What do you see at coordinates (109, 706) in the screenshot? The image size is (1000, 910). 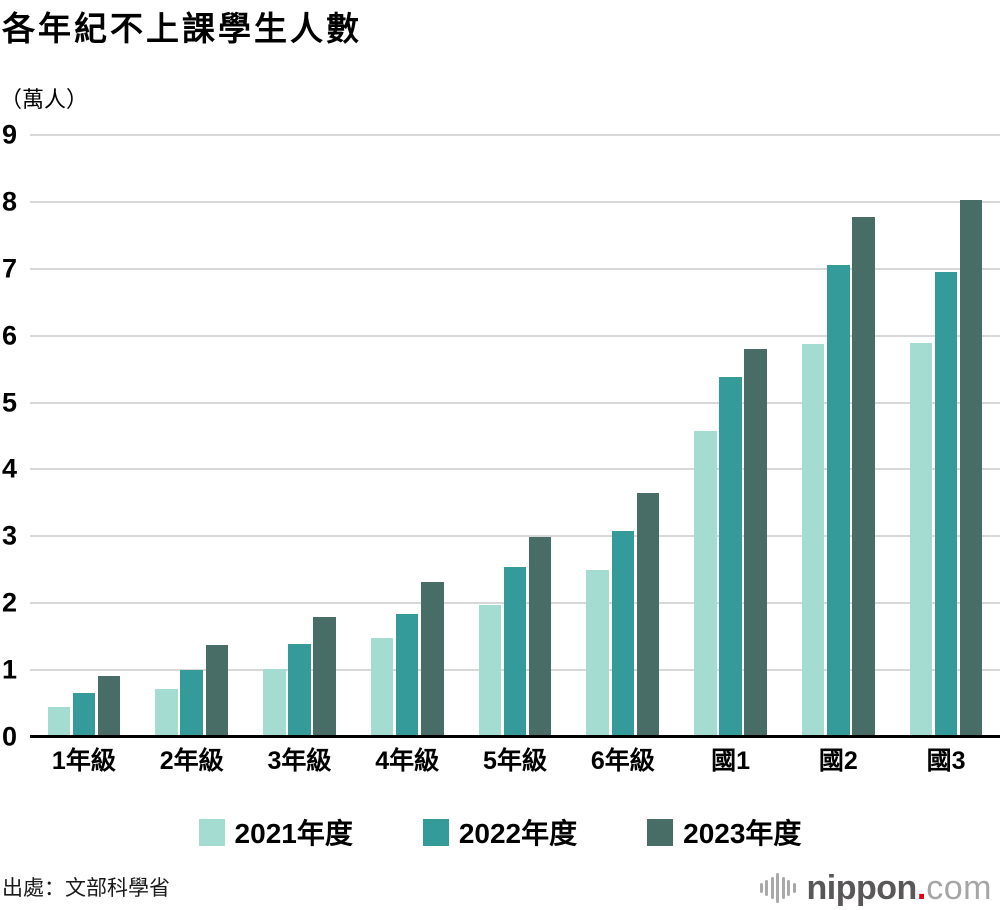 I see `bar-series3-cat1` at bounding box center [109, 706].